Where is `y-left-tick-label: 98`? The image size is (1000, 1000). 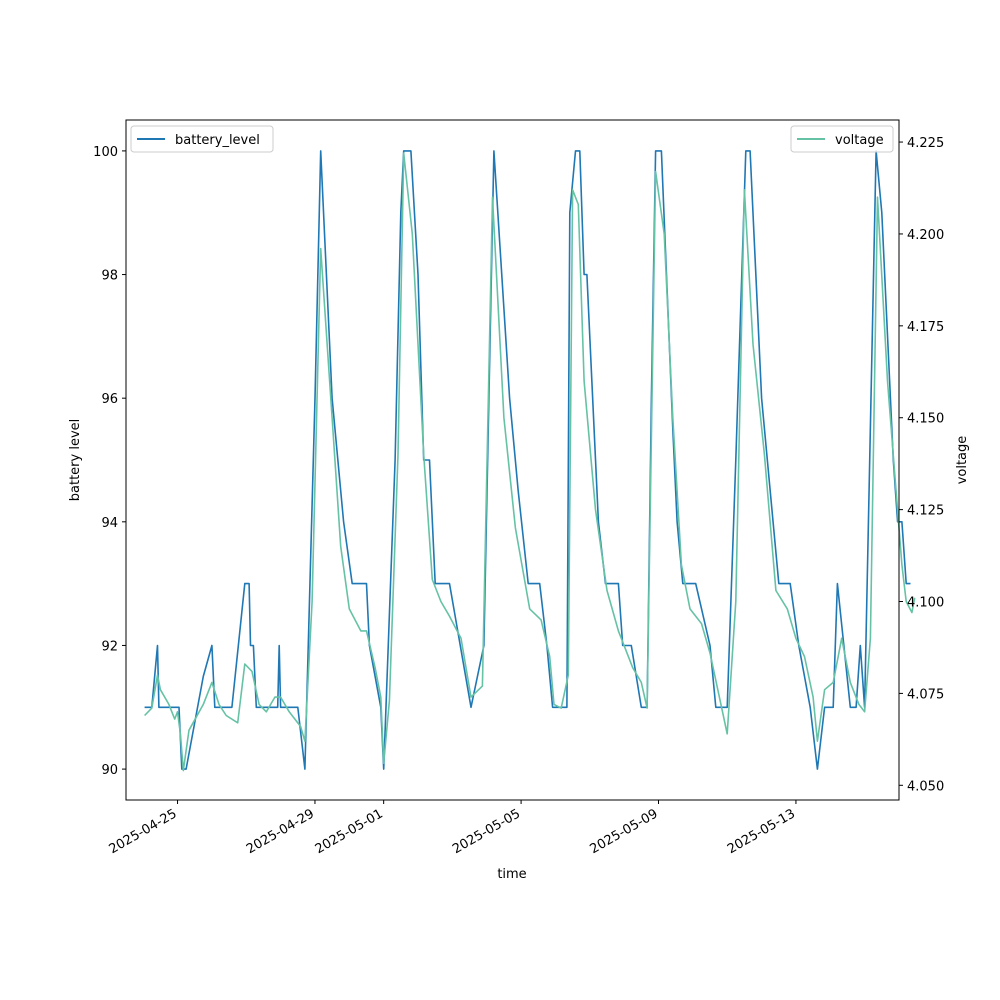
y-left-tick-label: 98 is located at coordinates (109, 276).